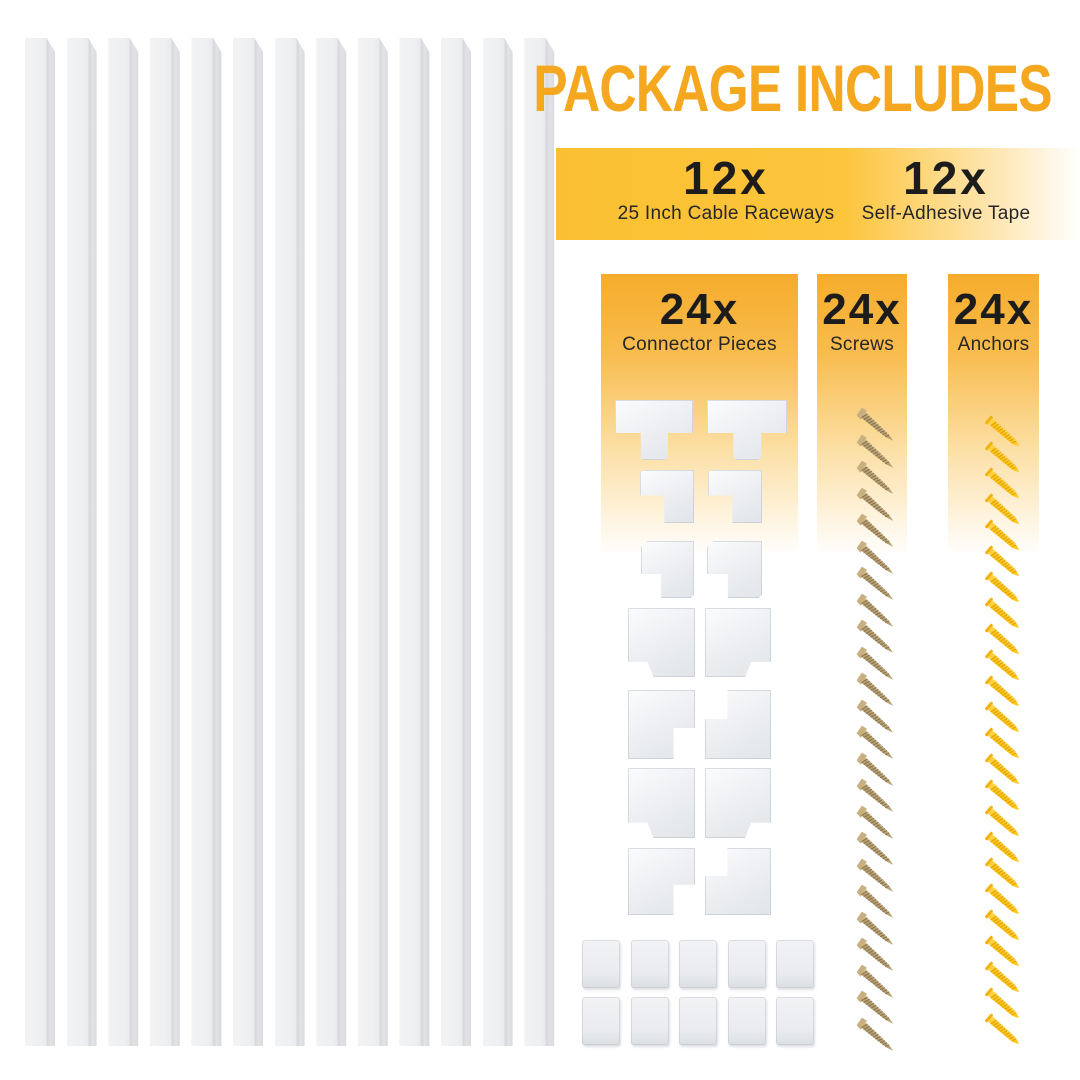 Image resolution: width=1080 pixels, height=1080 pixels. Describe the element at coordinates (792, 88) in the screenshot. I see `page-title: PACKAGE INCLUDES` at that location.